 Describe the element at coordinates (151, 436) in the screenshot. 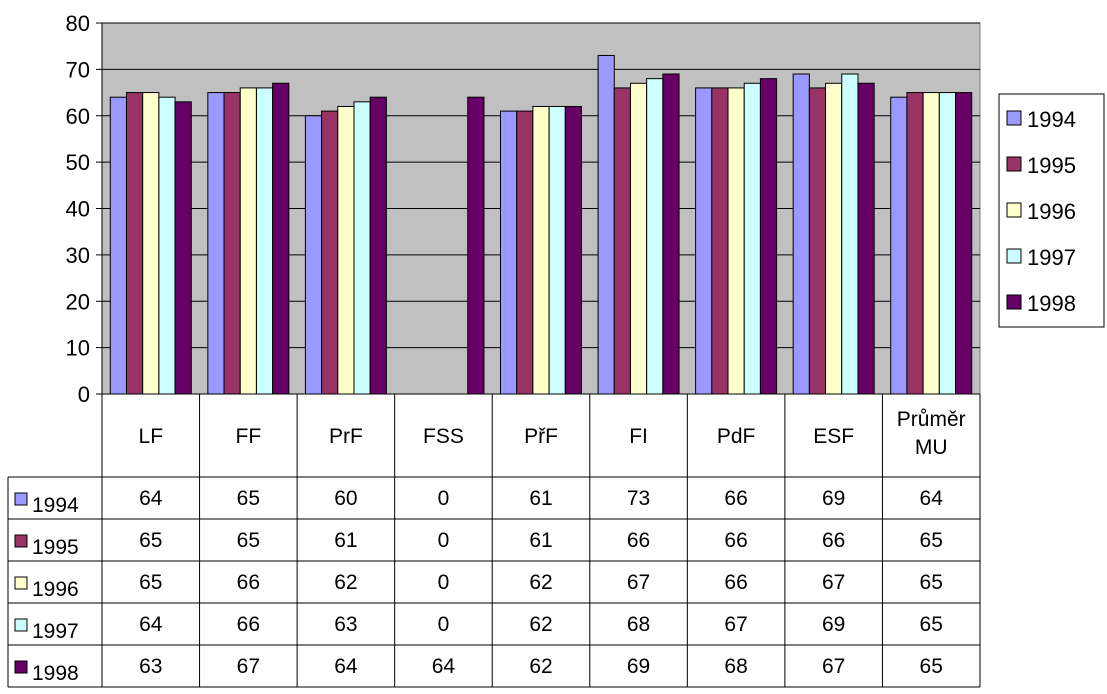

I see `category-label: LF` at that location.